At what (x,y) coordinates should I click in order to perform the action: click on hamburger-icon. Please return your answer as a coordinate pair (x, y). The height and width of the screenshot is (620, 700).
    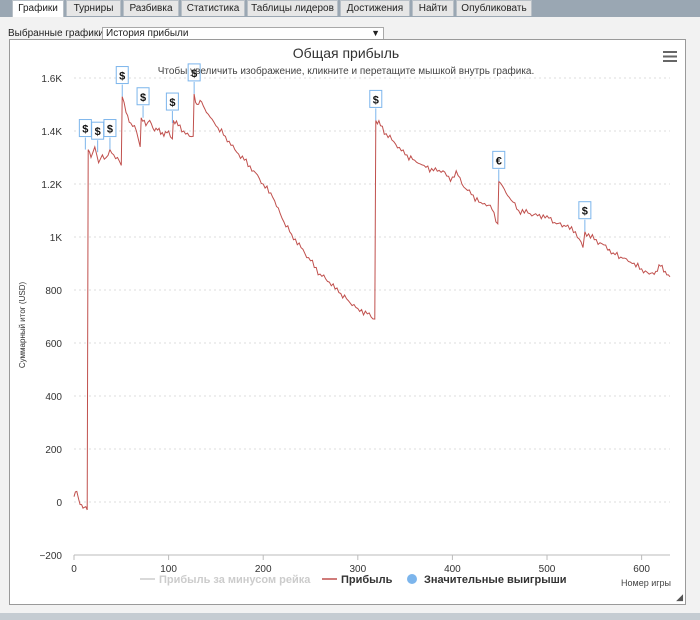
    Looking at the image, I should click on (670, 52).